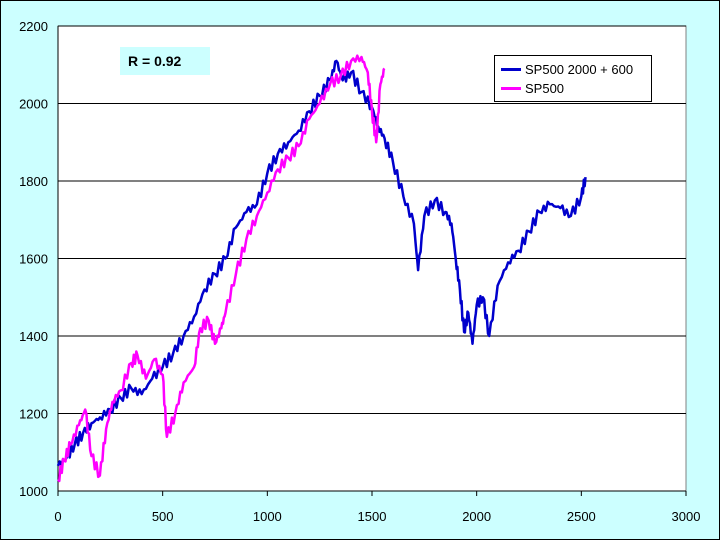 This screenshot has width=720, height=540. Describe the element at coordinates (686, 516) in the screenshot. I see `x-tick-label: 3000` at that location.